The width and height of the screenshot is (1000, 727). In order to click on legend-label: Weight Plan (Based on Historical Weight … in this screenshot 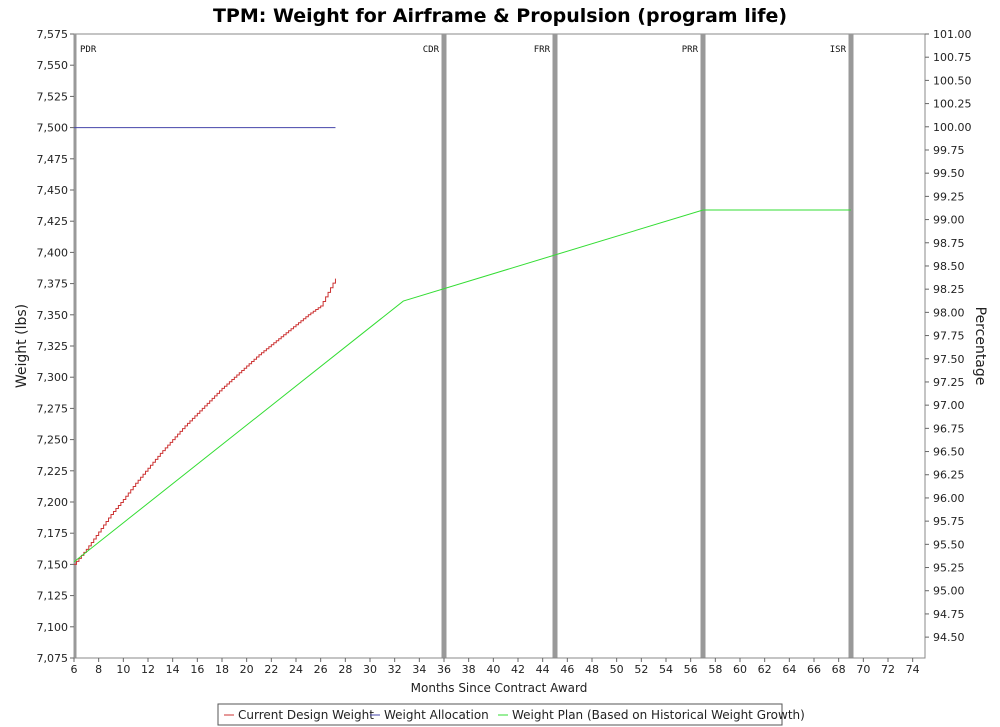, I will do `click(658, 715)`.